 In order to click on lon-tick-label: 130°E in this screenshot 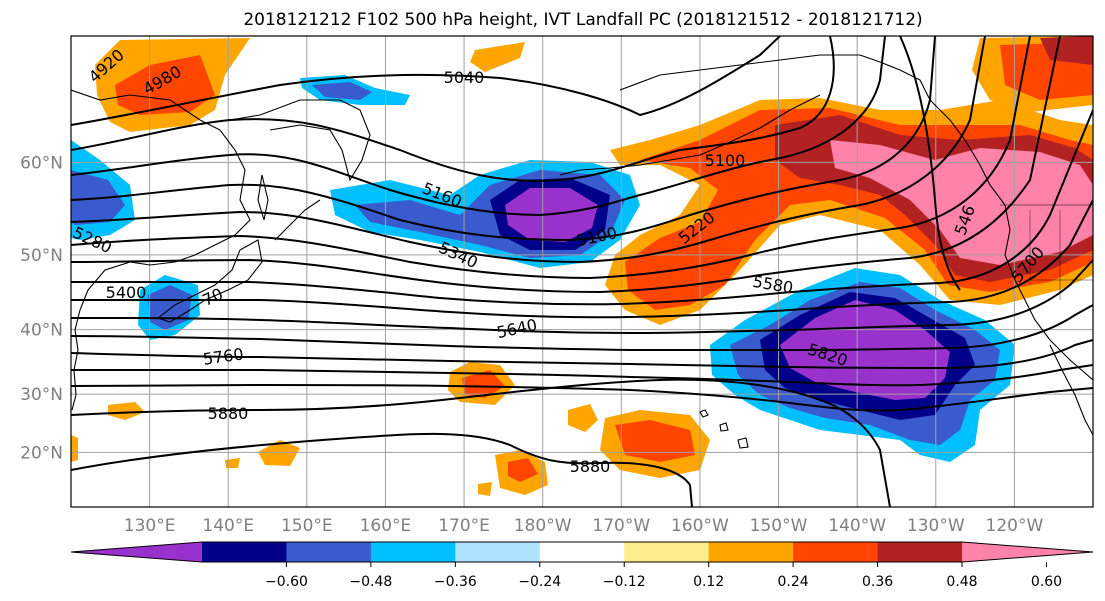, I will do `click(150, 526)`.